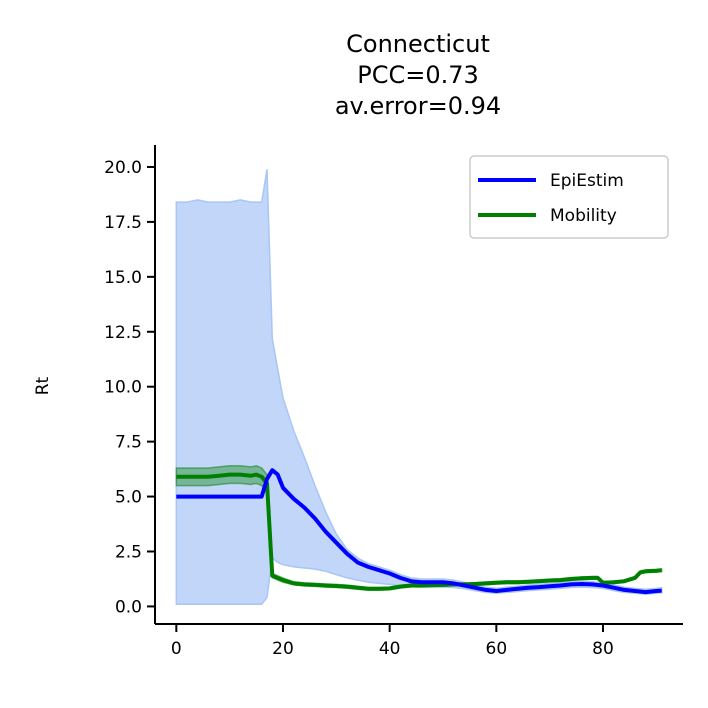 This screenshot has height=708, width=708. I want to click on title-line-1: Connecticut, so click(418, 44).